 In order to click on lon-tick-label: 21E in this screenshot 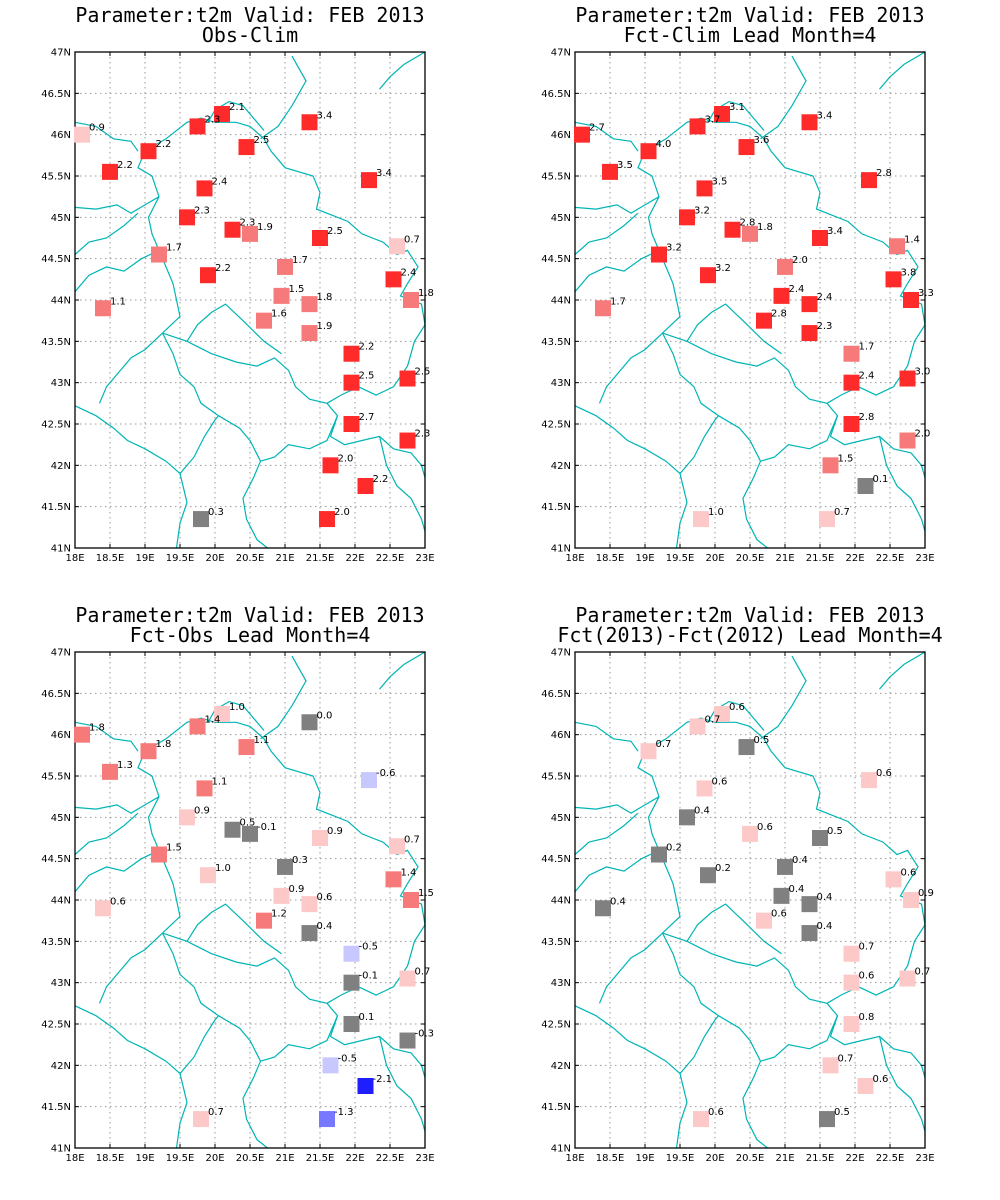, I will do `click(784, 558)`.